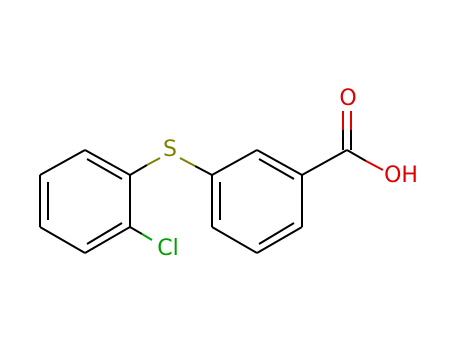 This screenshot has height=350, width=455. Describe the element at coordinates (167, 248) in the screenshot. I see `atom-label: Cl` at that location.